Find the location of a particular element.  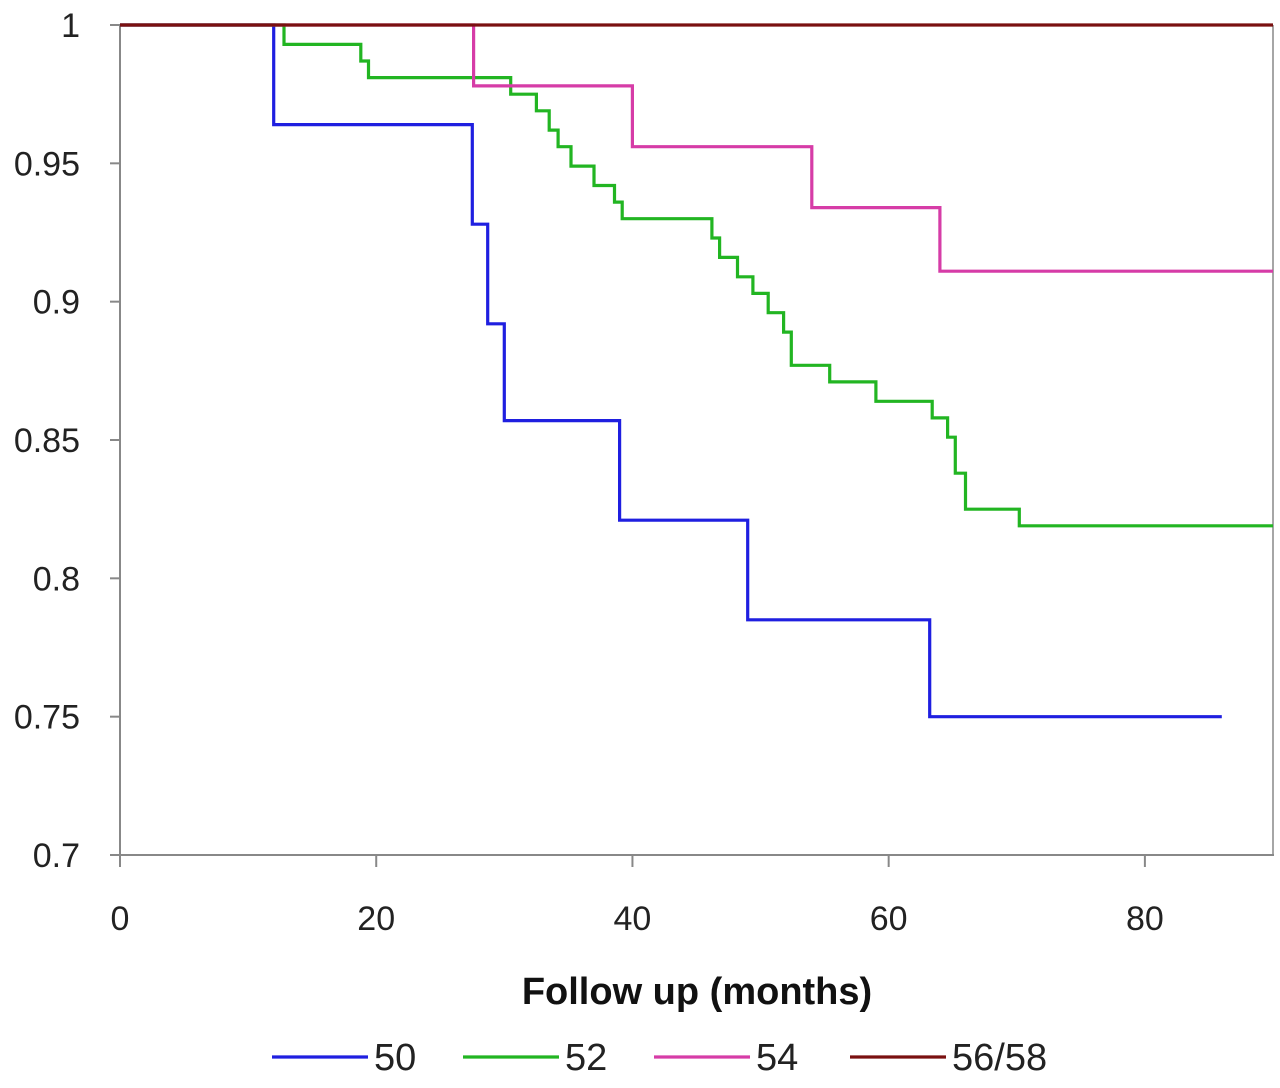

x-tick-label: 80 is located at coordinates (1145, 919).